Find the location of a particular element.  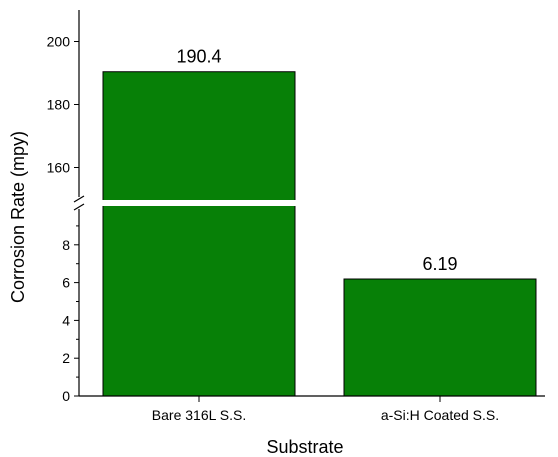

data-label-1: 190.4 is located at coordinates (198, 57).